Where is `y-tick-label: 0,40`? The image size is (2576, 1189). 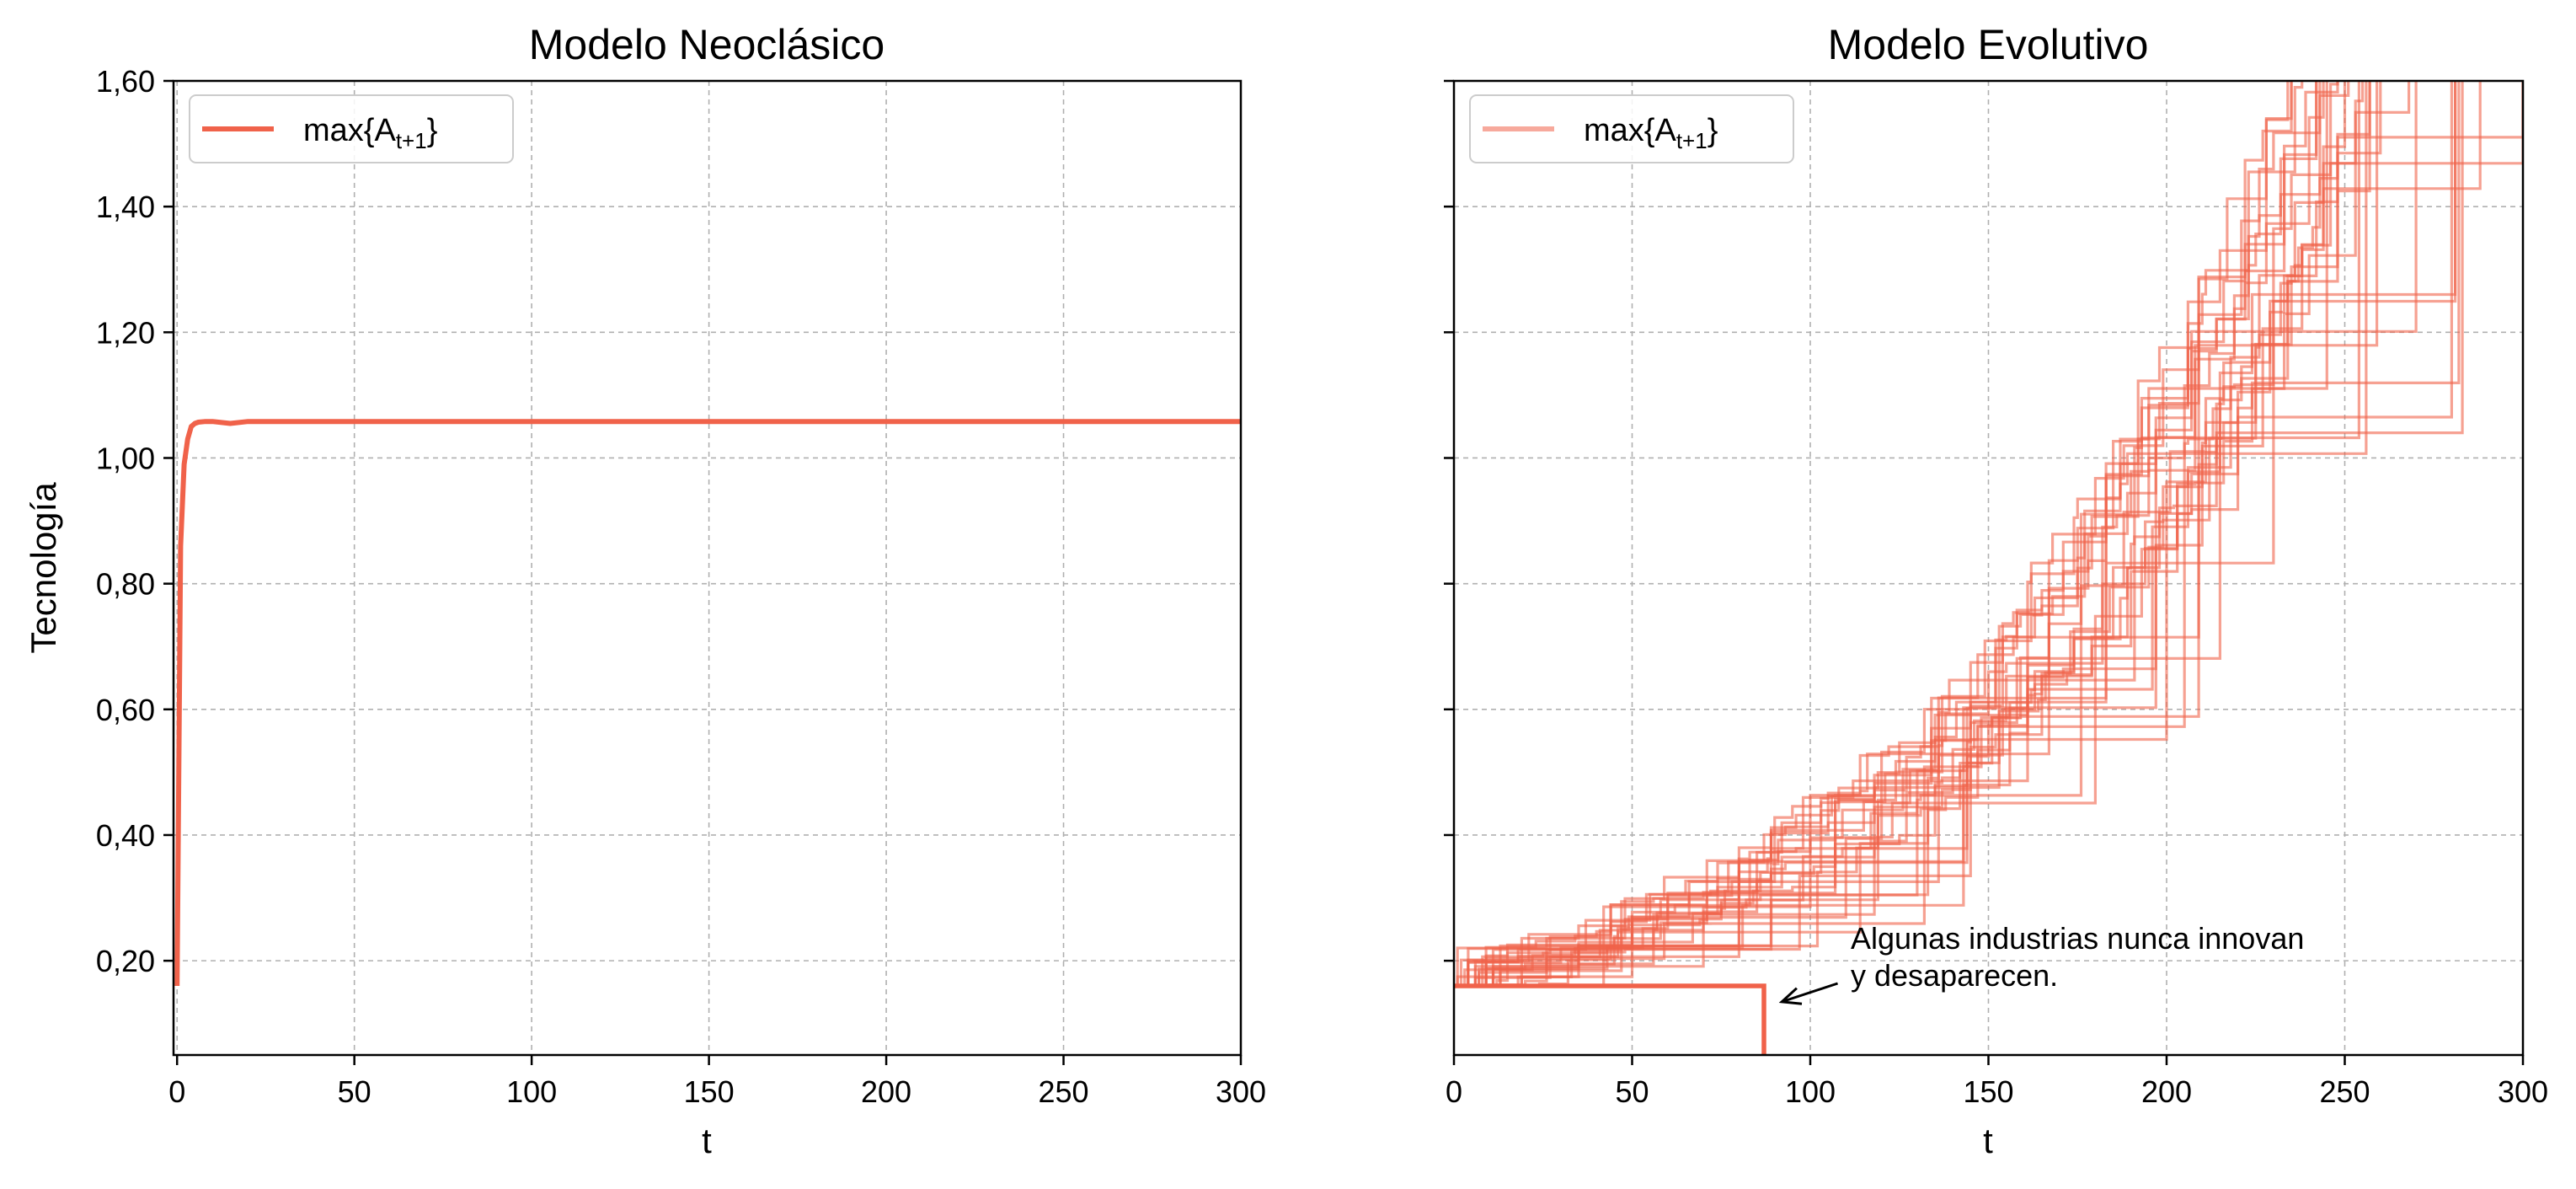
y-tick-label: 0,40 is located at coordinates (125, 836).